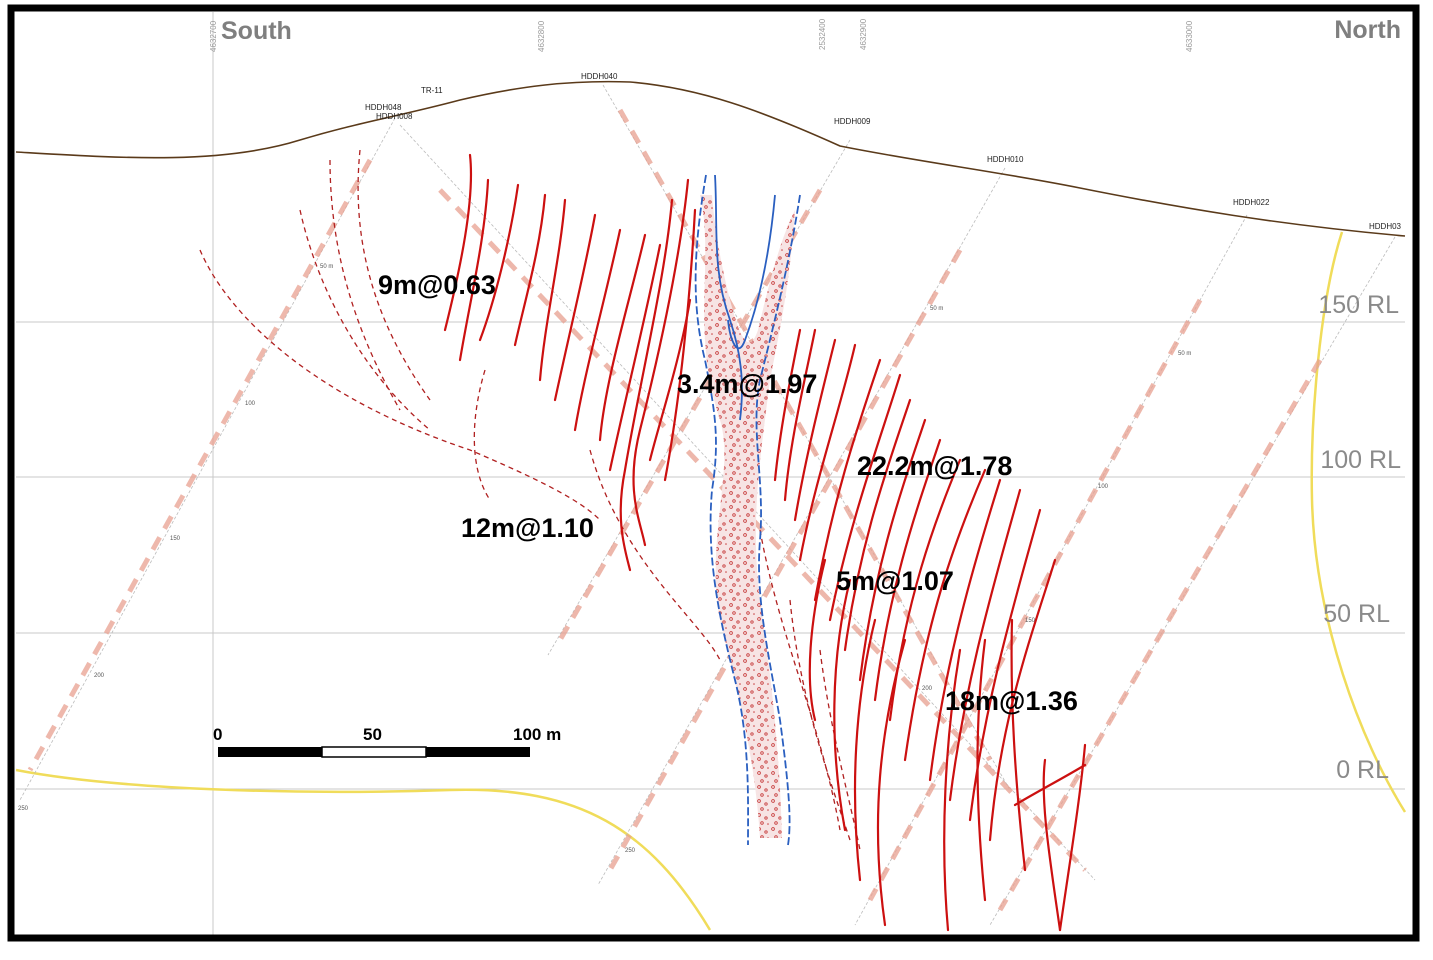  I want to click on rl-labels: 150 RL 100 RL 50 RL 0 RL, so click(1359, 537).